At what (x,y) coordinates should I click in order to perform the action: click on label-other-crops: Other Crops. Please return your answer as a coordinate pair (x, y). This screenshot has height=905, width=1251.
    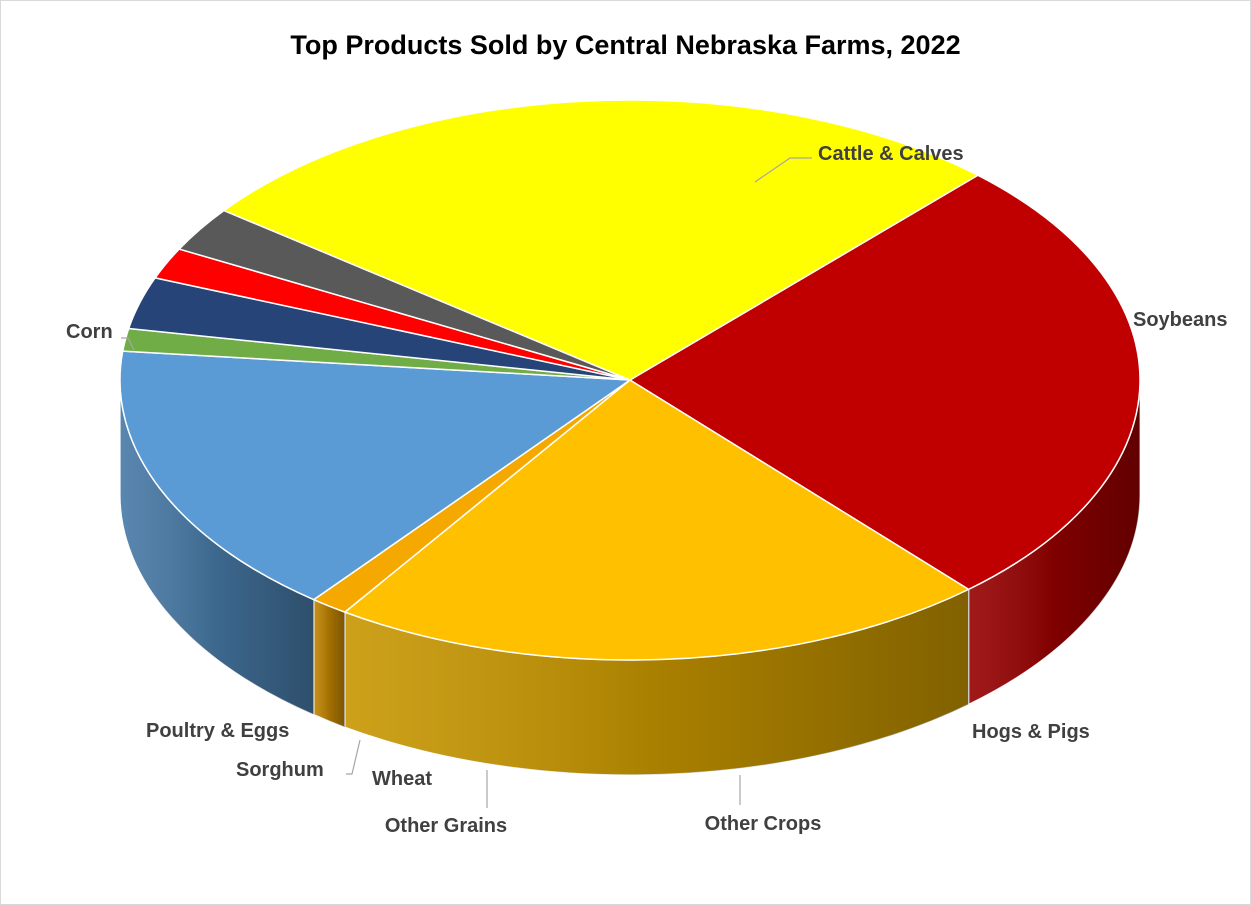
    Looking at the image, I should click on (763, 824).